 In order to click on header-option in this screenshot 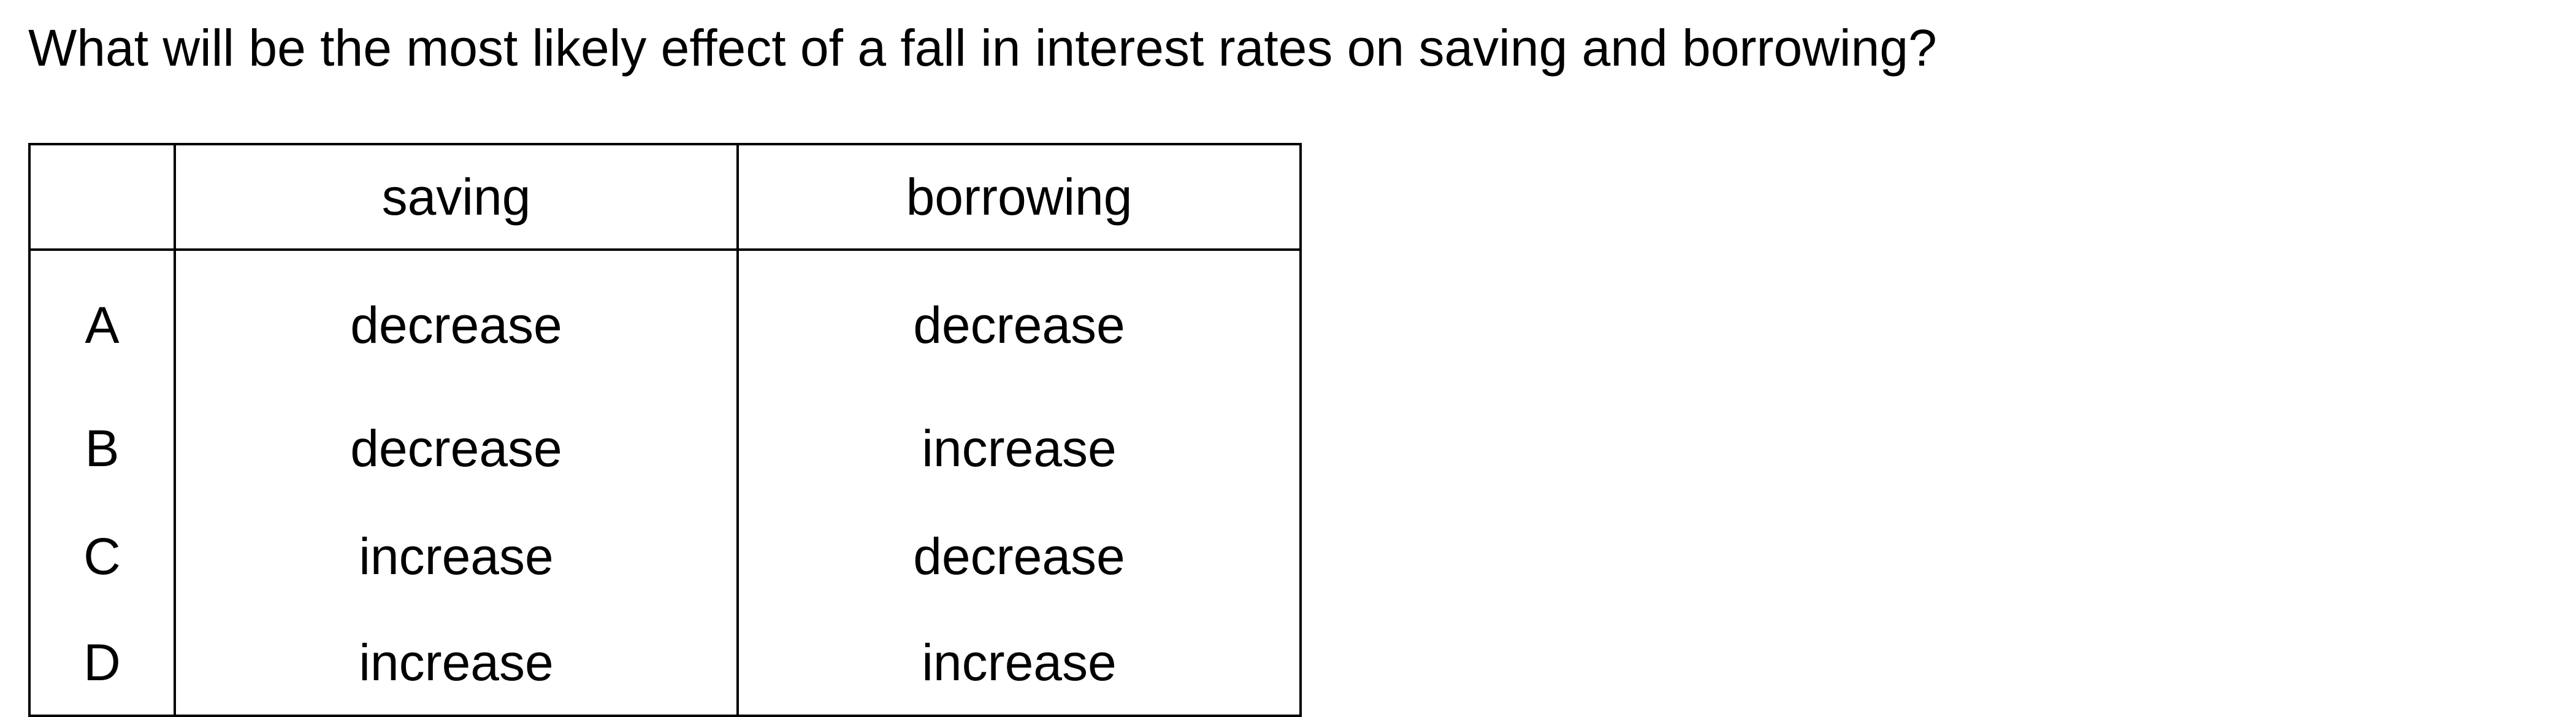, I will do `click(102, 197)`.